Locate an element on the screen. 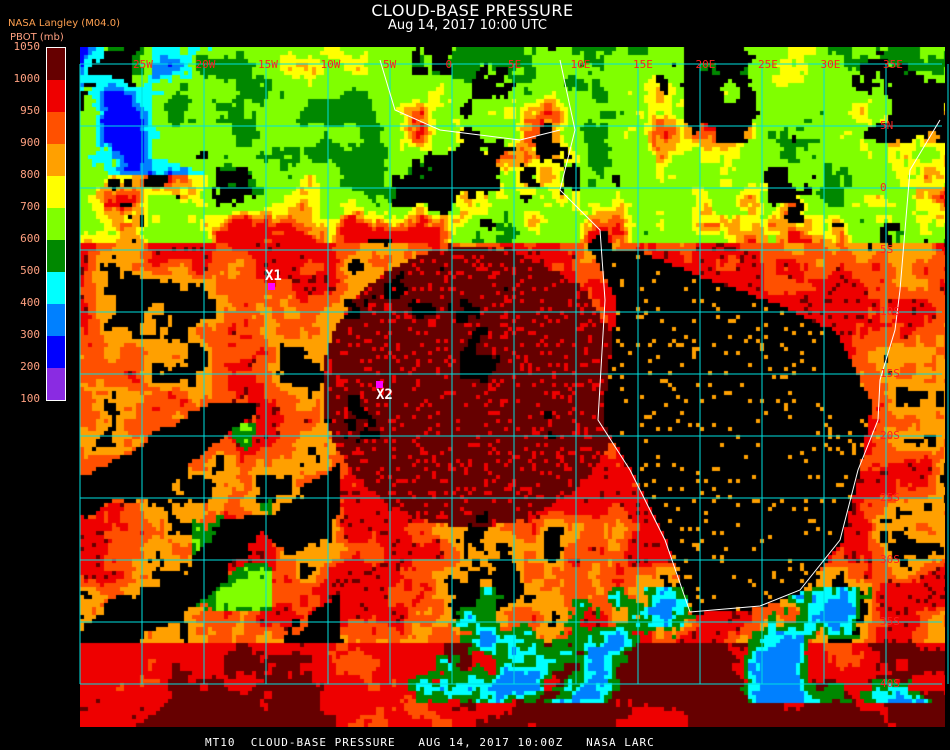 The width and height of the screenshot is (950, 750). tick-label: 1050 is located at coordinates (27, 46).